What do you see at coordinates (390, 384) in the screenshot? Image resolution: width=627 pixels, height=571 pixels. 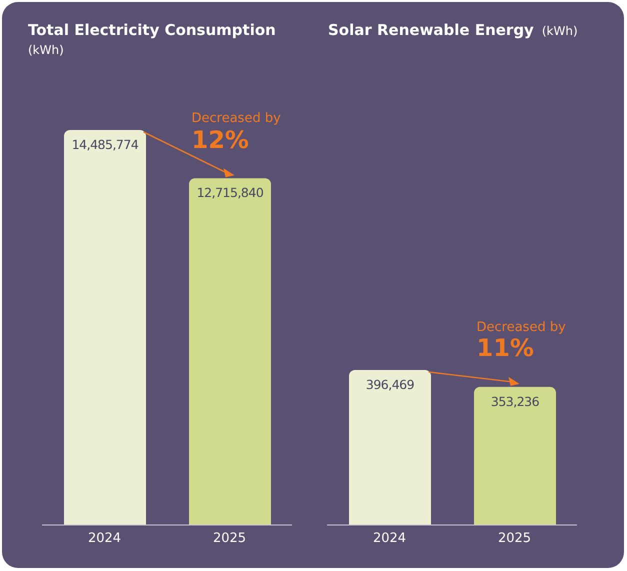 I see `data-label: 396,469` at bounding box center [390, 384].